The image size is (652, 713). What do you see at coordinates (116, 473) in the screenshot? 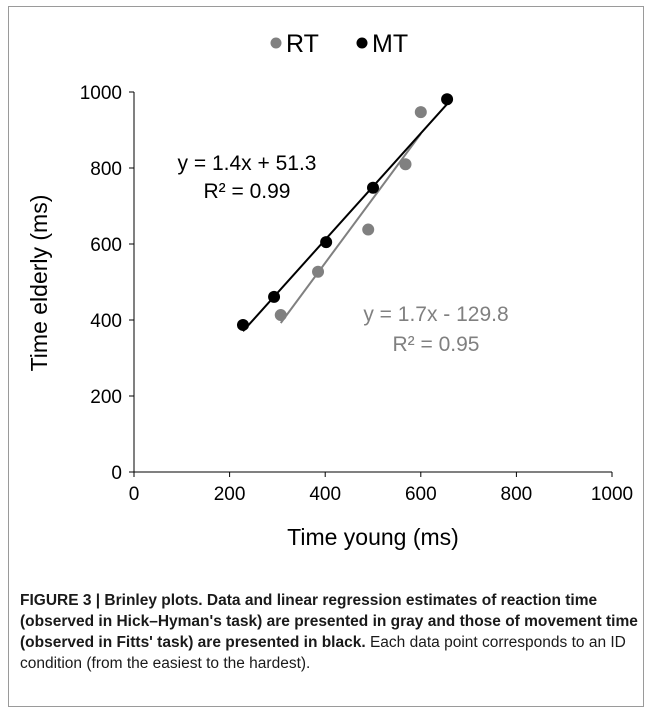
I see `y-tick-label: 0` at bounding box center [116, 473].